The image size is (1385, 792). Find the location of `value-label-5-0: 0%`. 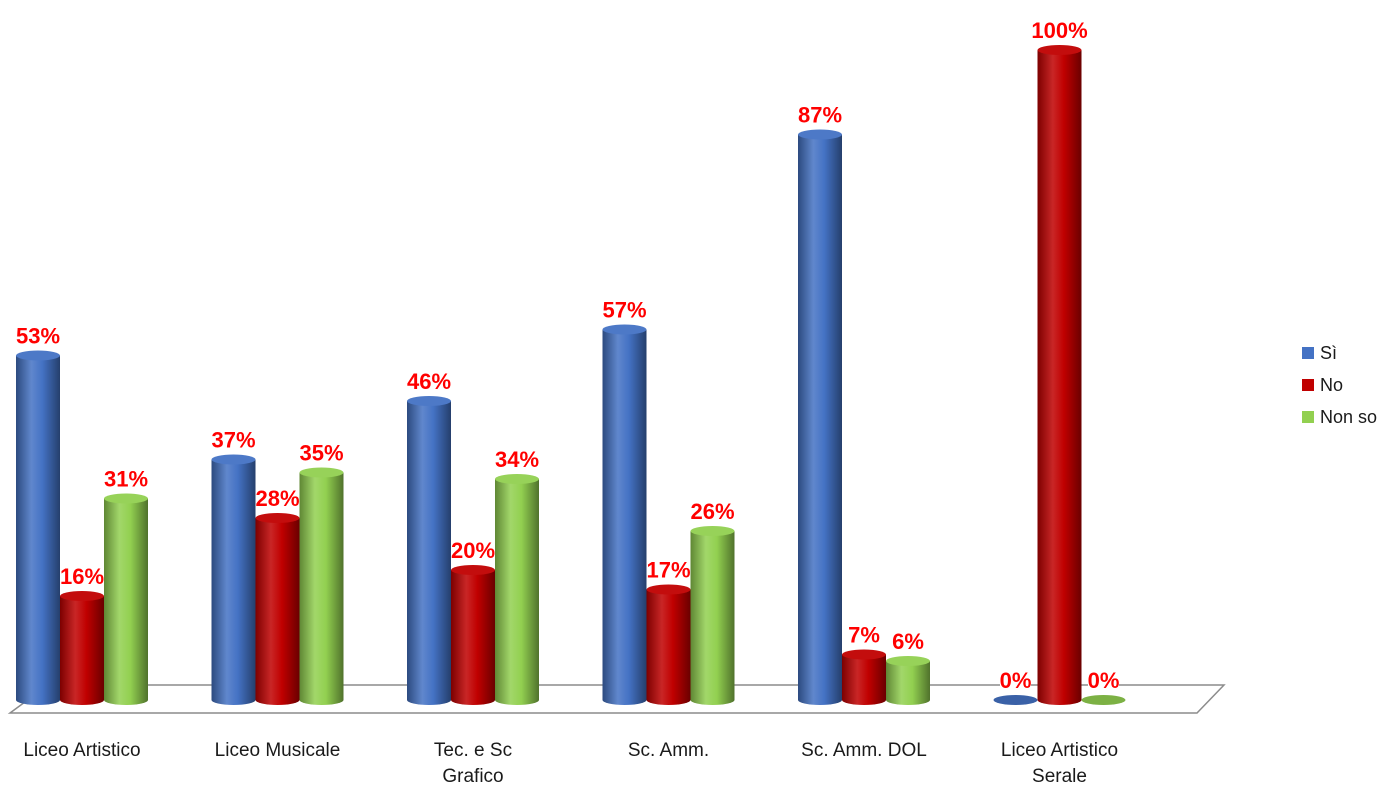

value-label-5-0: 0% is located at coordinates (1016, 680).